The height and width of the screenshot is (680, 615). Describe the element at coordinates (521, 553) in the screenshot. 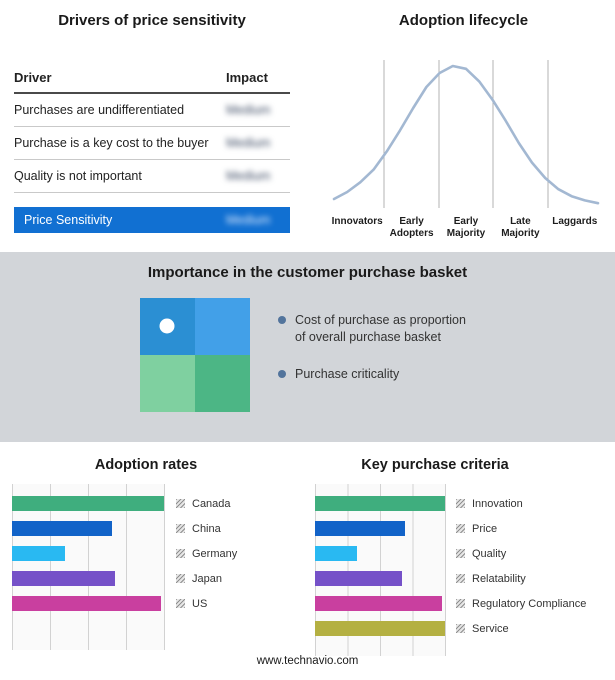

I see `category-legend-item: Quality` at that location.